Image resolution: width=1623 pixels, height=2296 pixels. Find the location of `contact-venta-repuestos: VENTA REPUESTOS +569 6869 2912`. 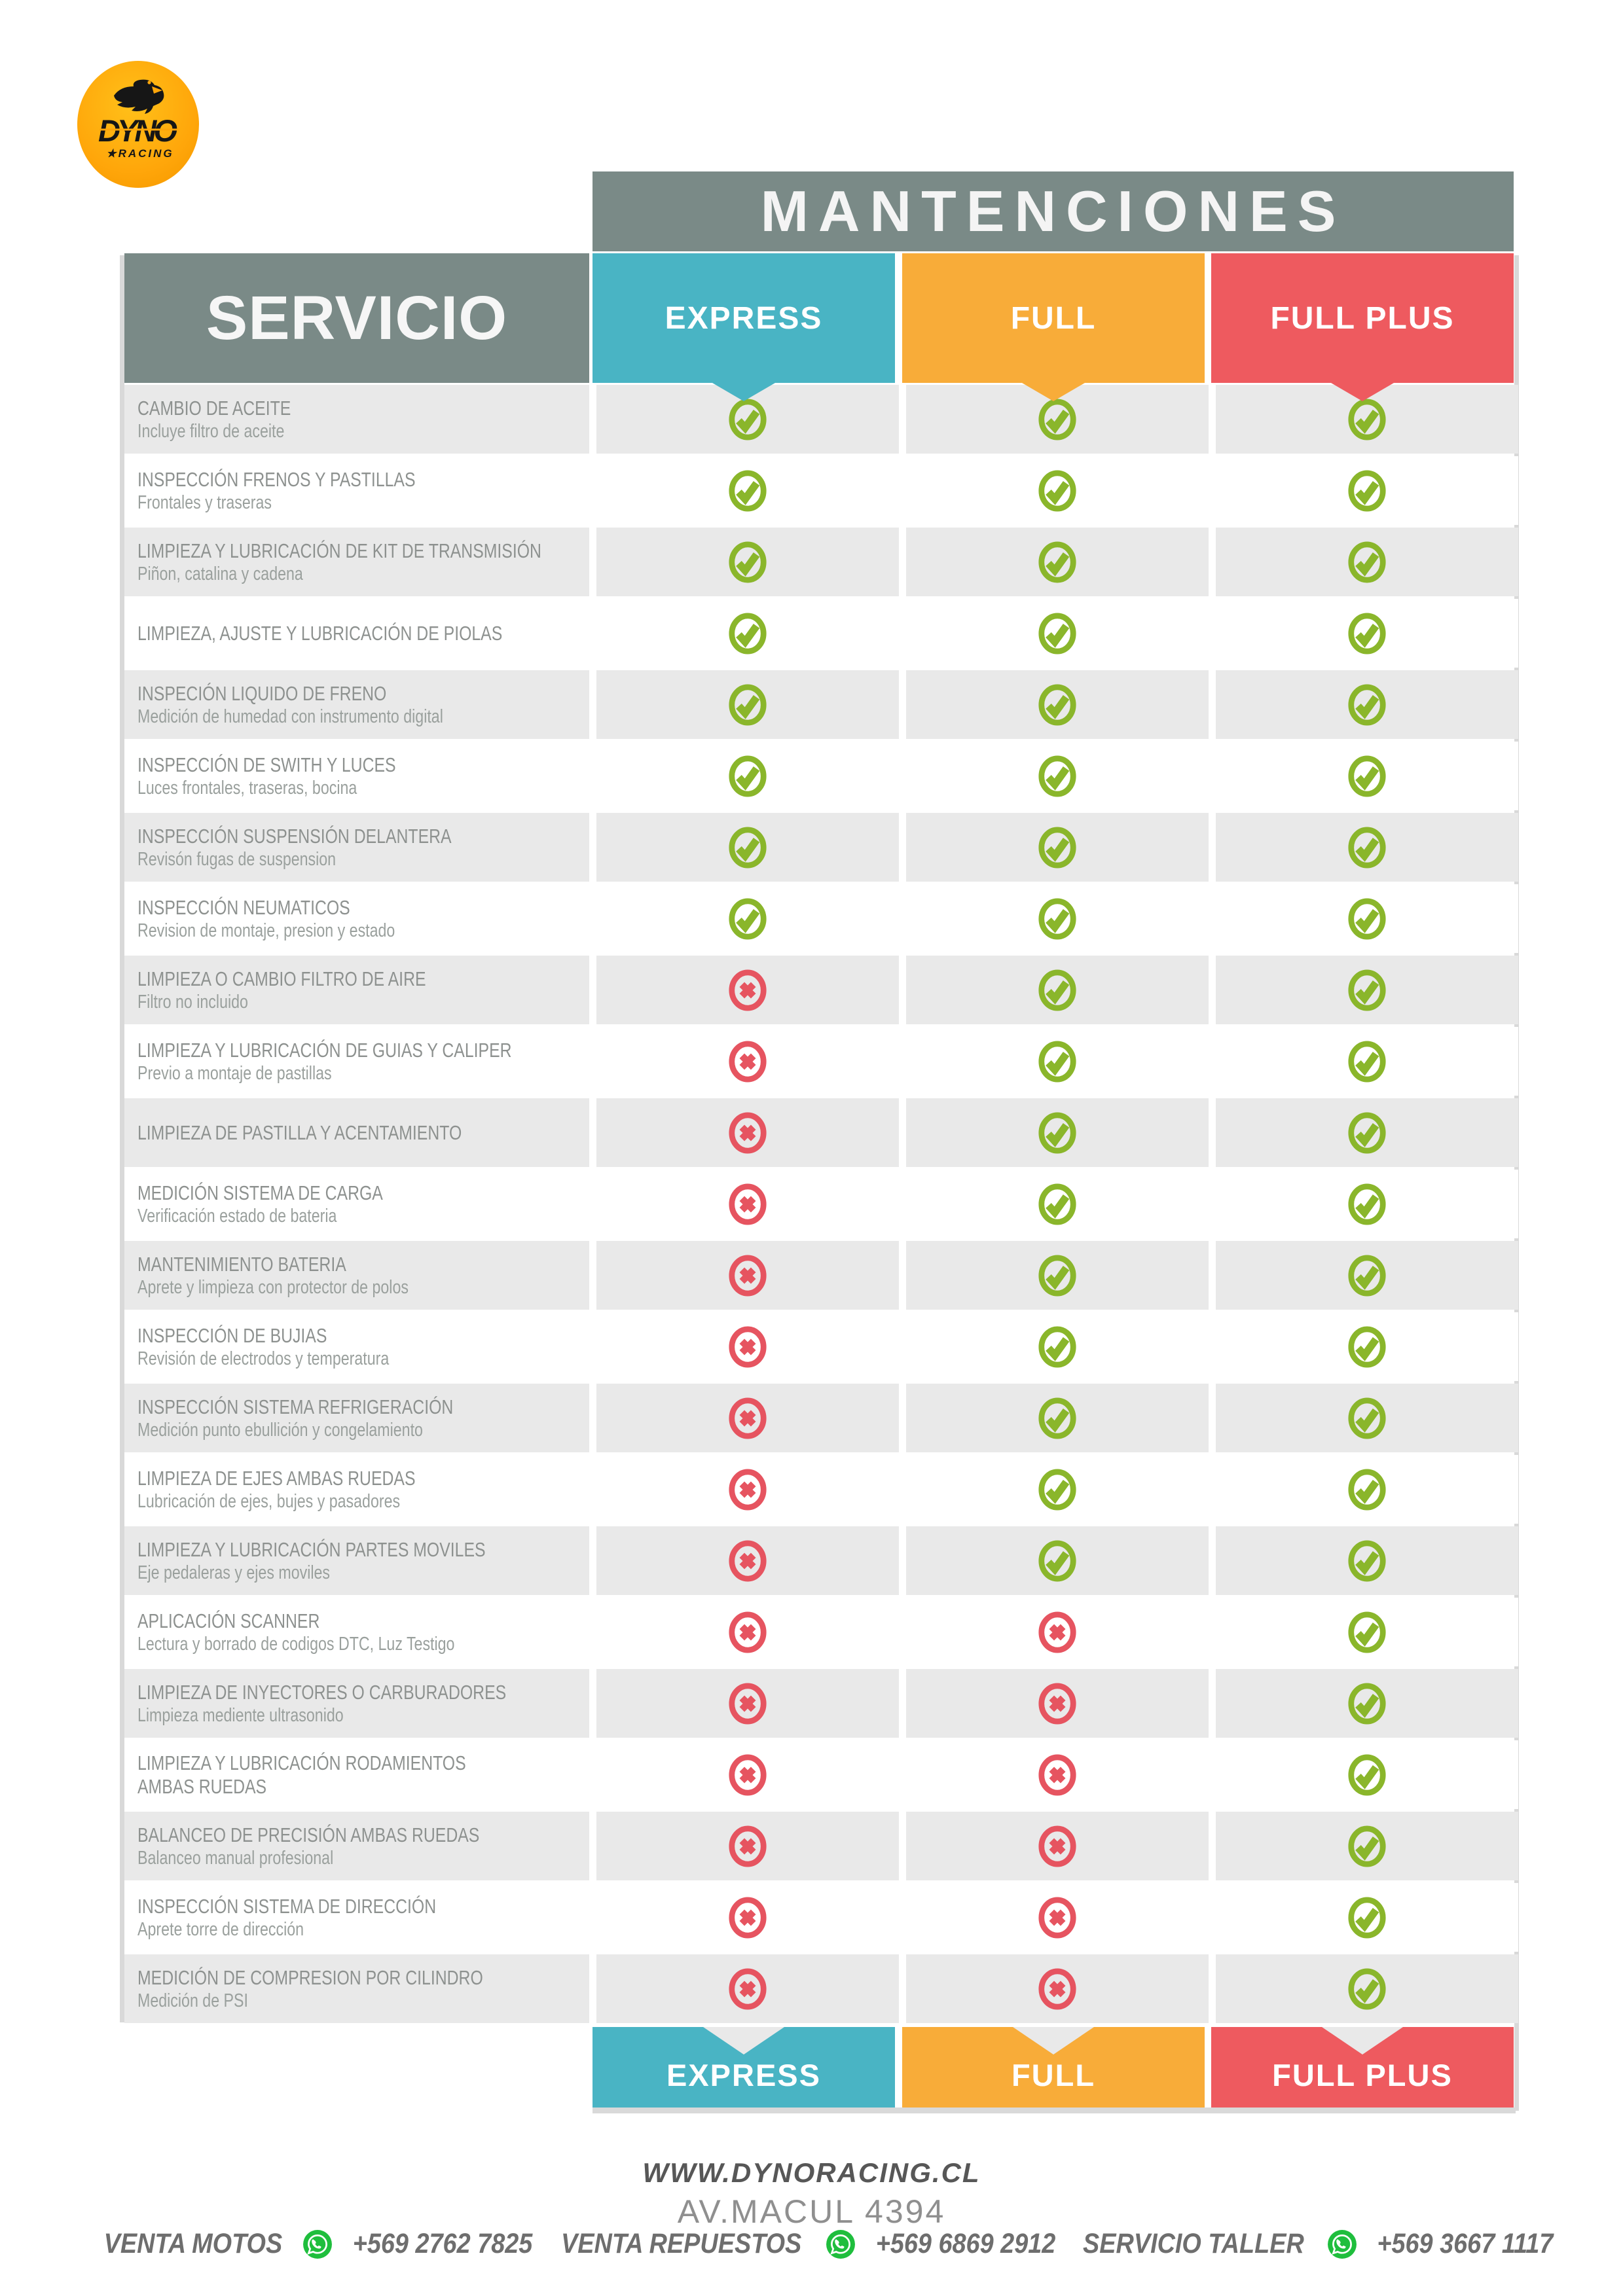

contact-venta-repuestos: VENTA REPUESTOS +569 6869 2912 is located at coordinates (806, 2244).